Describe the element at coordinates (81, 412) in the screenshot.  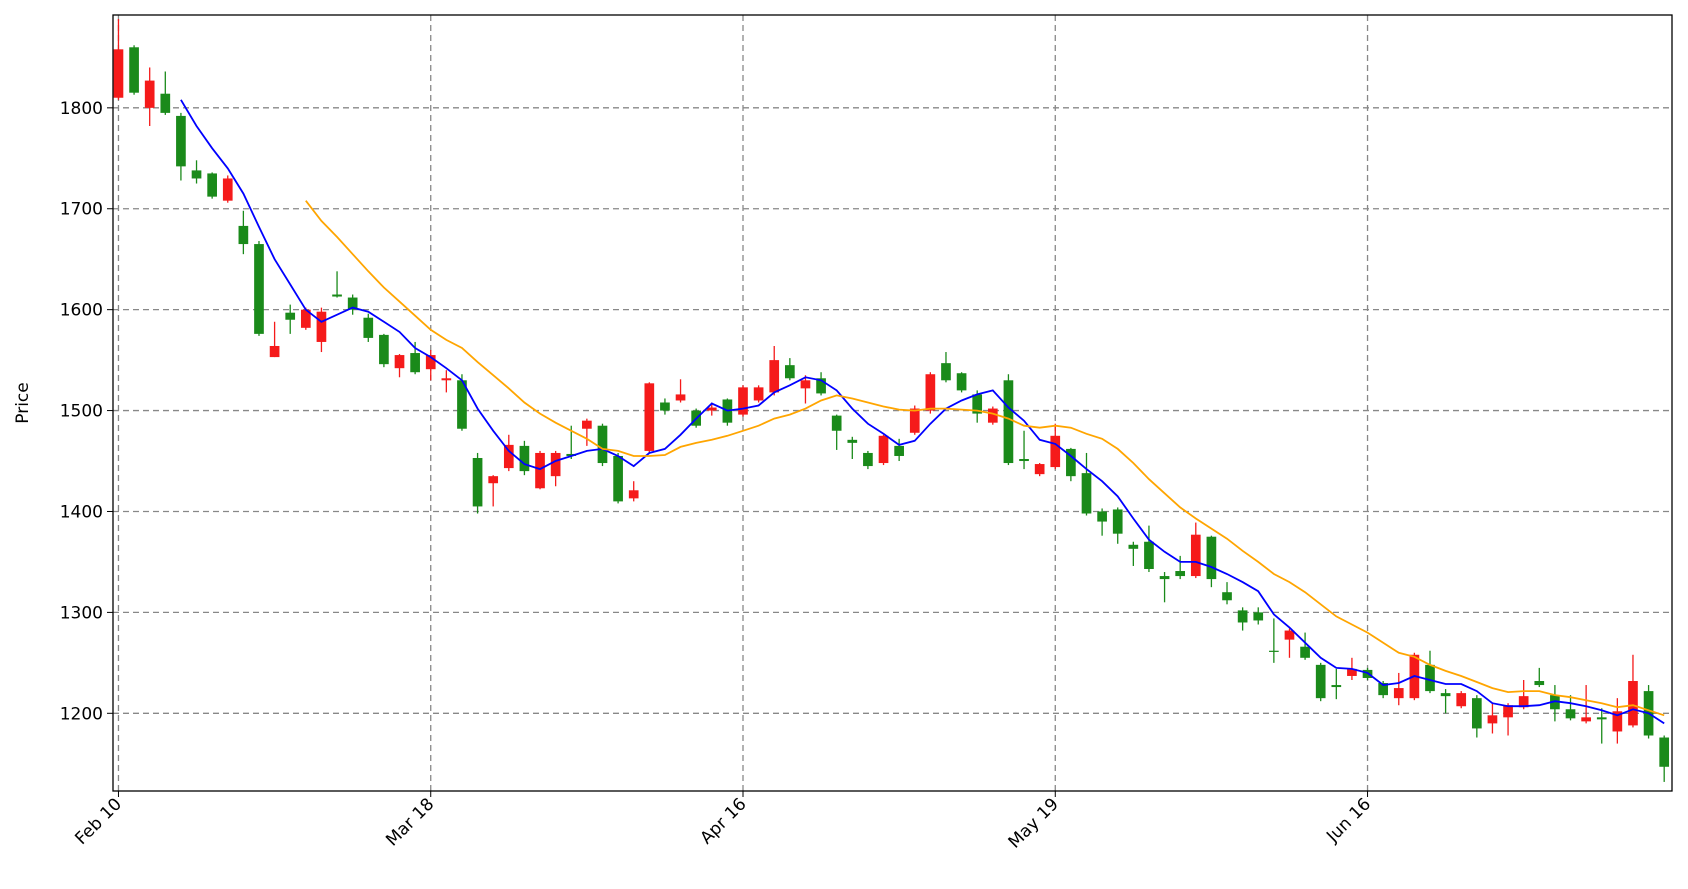
I see `y-tick-label: 1500` at that location.